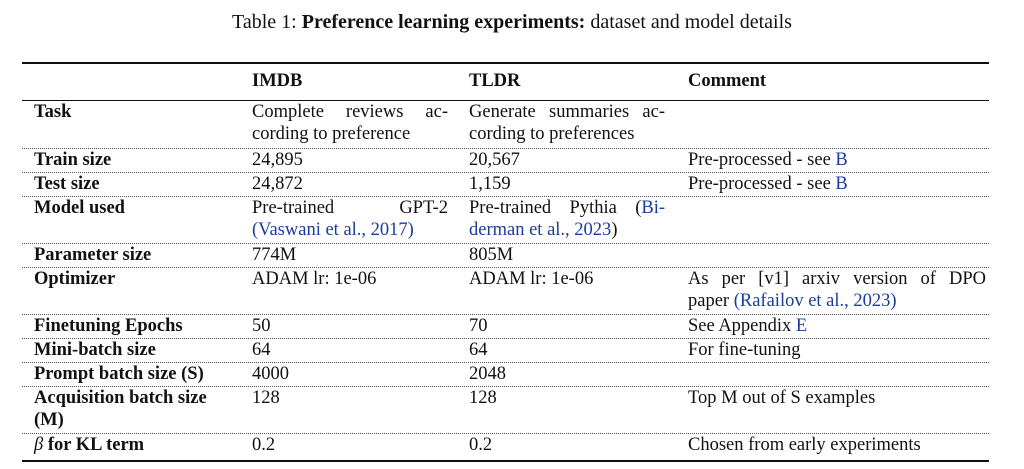  What do you see at coordinates (552, 134) in the screenshot?
I see `tldr-line: cording to preferences` at bounding box center [552, 134].